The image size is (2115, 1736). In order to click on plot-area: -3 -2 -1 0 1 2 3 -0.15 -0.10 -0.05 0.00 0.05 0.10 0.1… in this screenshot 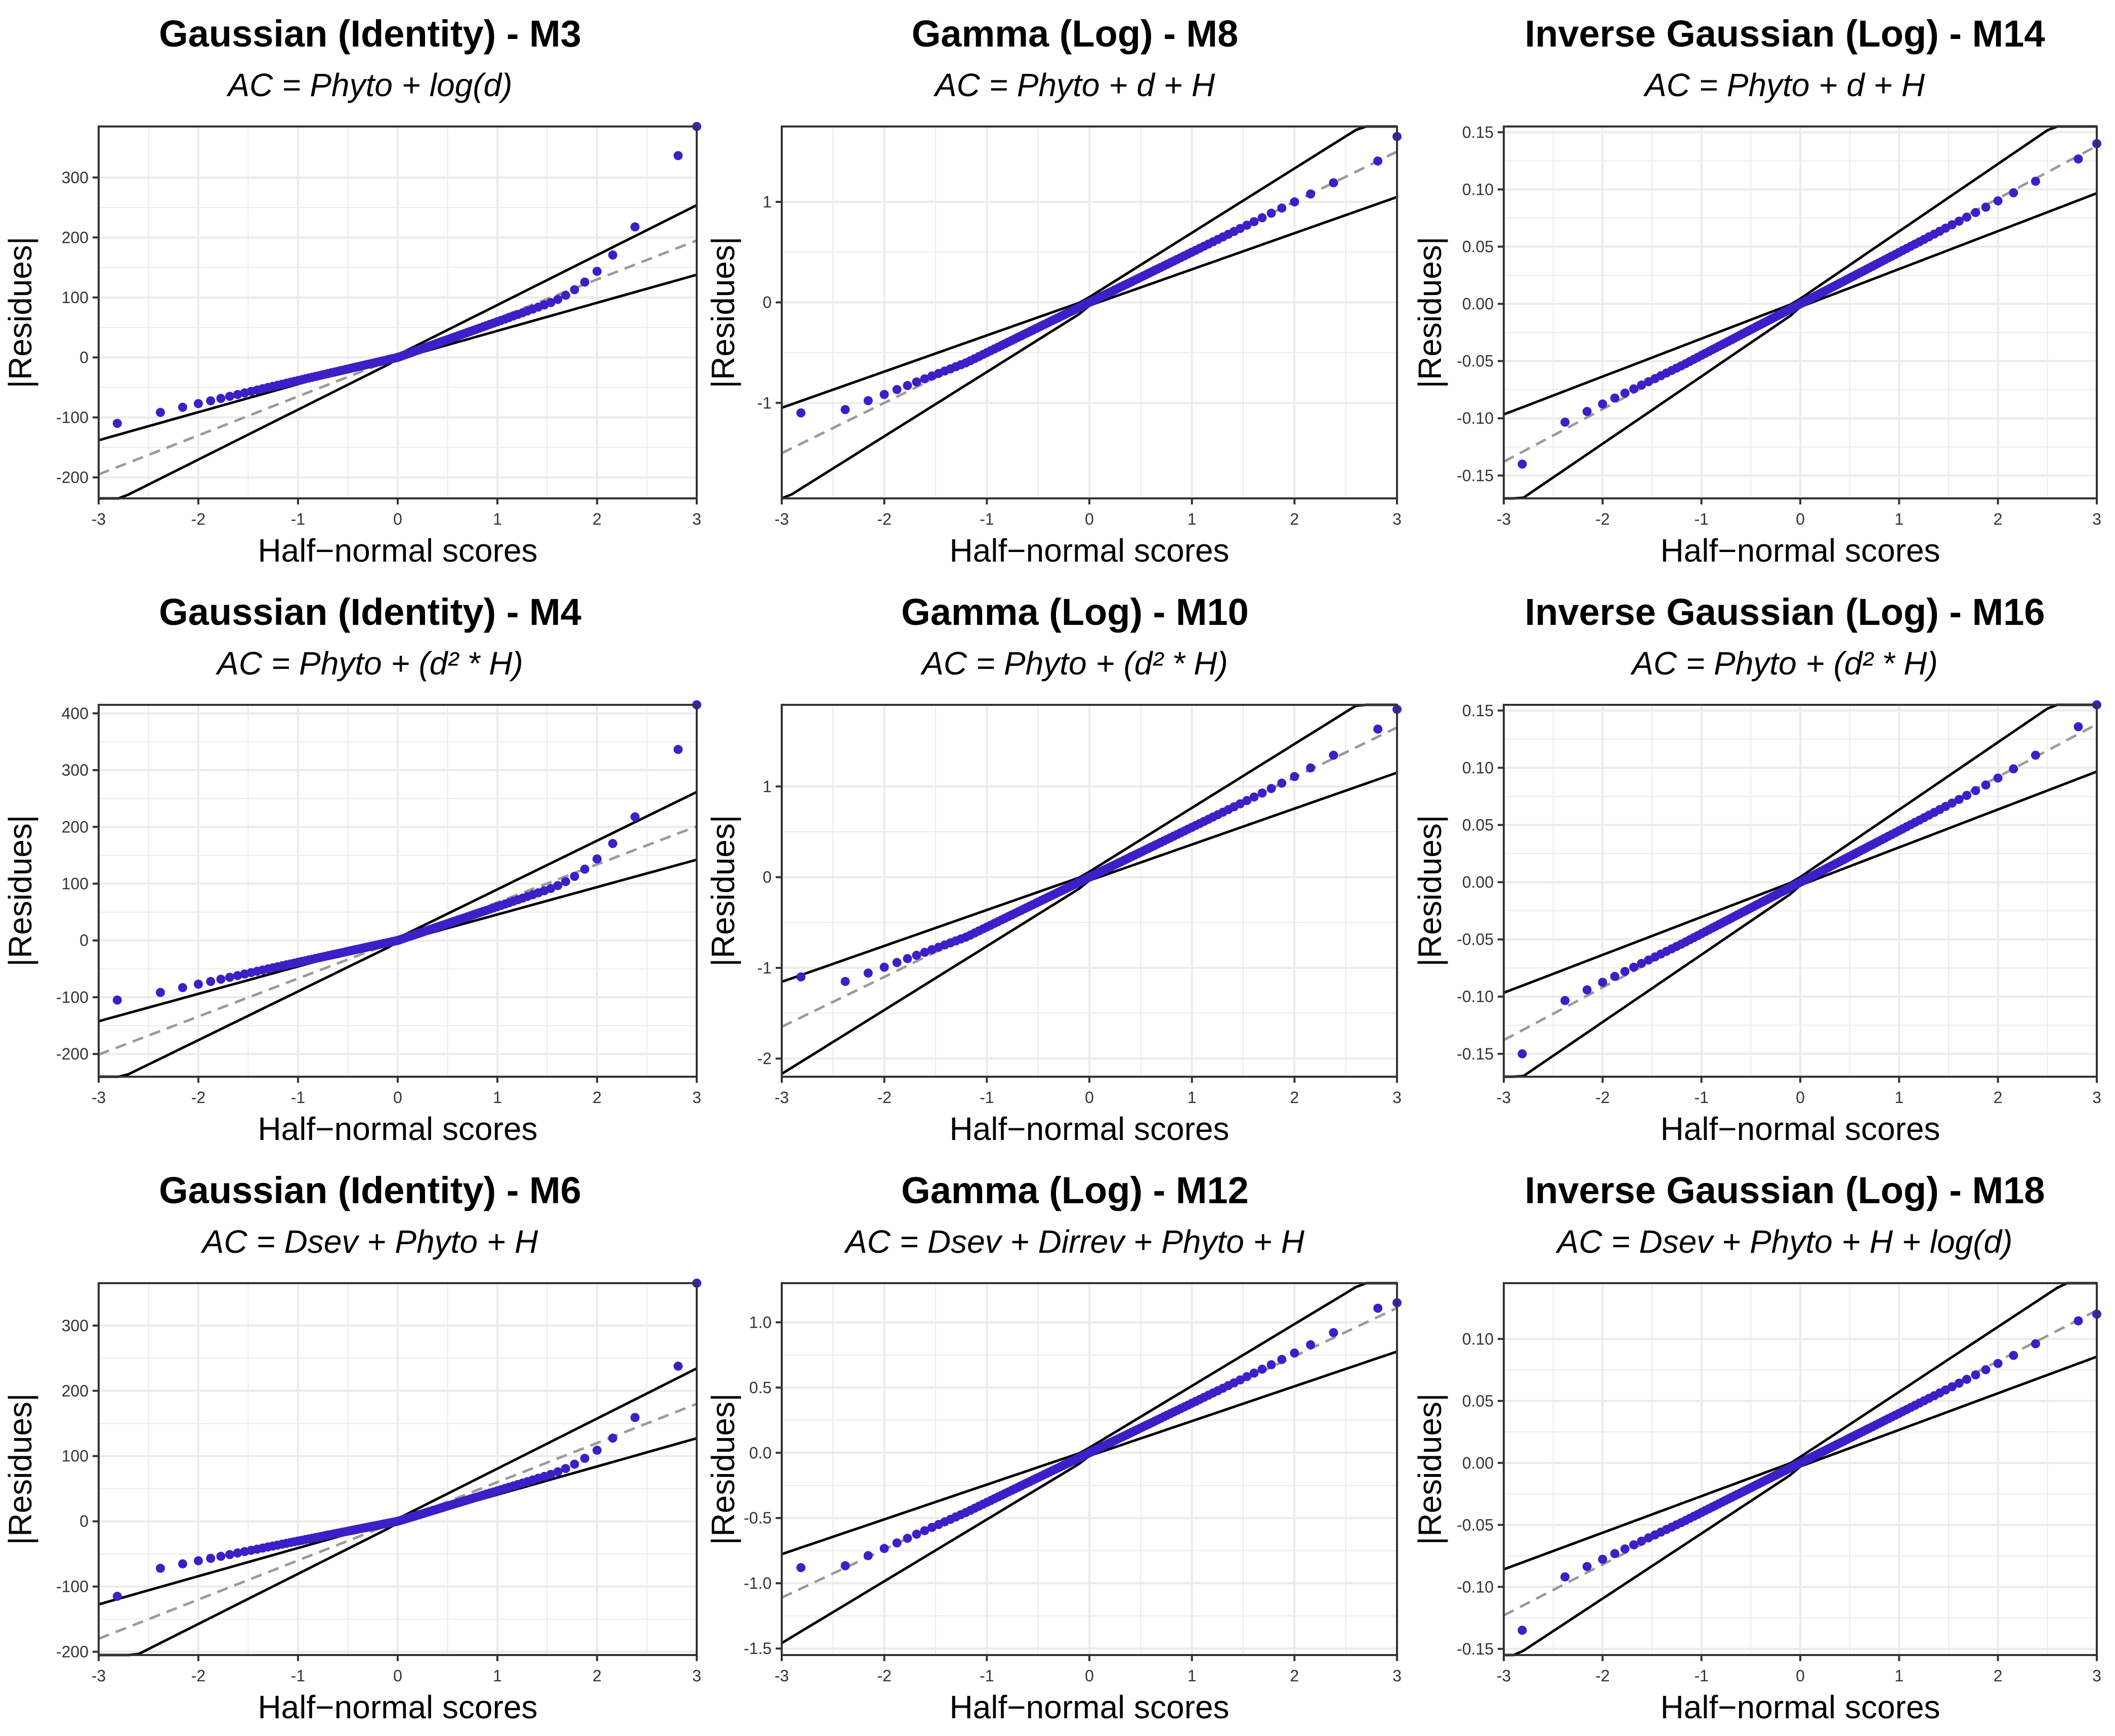, I will do `click(1756, 346)`.